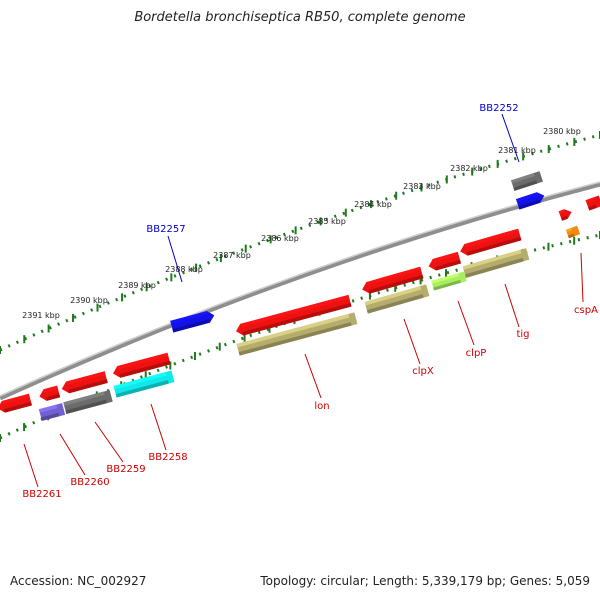 The image size is (600, 600). What do you see at coordinates (165, 229) in the screenshot?
I see `gene-label: BB2257` at bounding box center [165, 229].